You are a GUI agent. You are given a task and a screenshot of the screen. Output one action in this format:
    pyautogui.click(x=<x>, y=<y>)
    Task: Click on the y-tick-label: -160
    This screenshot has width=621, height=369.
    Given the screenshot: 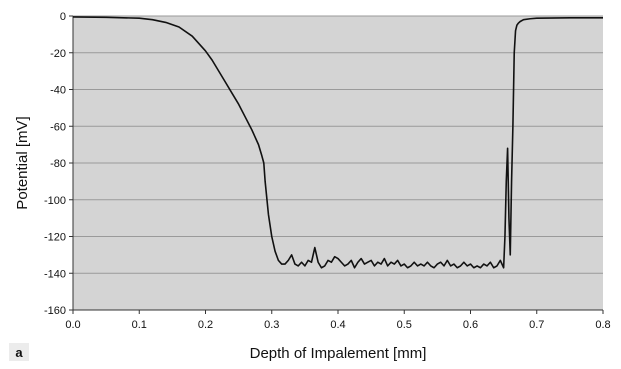 What is the action you would take?
    pyautogui.click(x=55, y=311)
    